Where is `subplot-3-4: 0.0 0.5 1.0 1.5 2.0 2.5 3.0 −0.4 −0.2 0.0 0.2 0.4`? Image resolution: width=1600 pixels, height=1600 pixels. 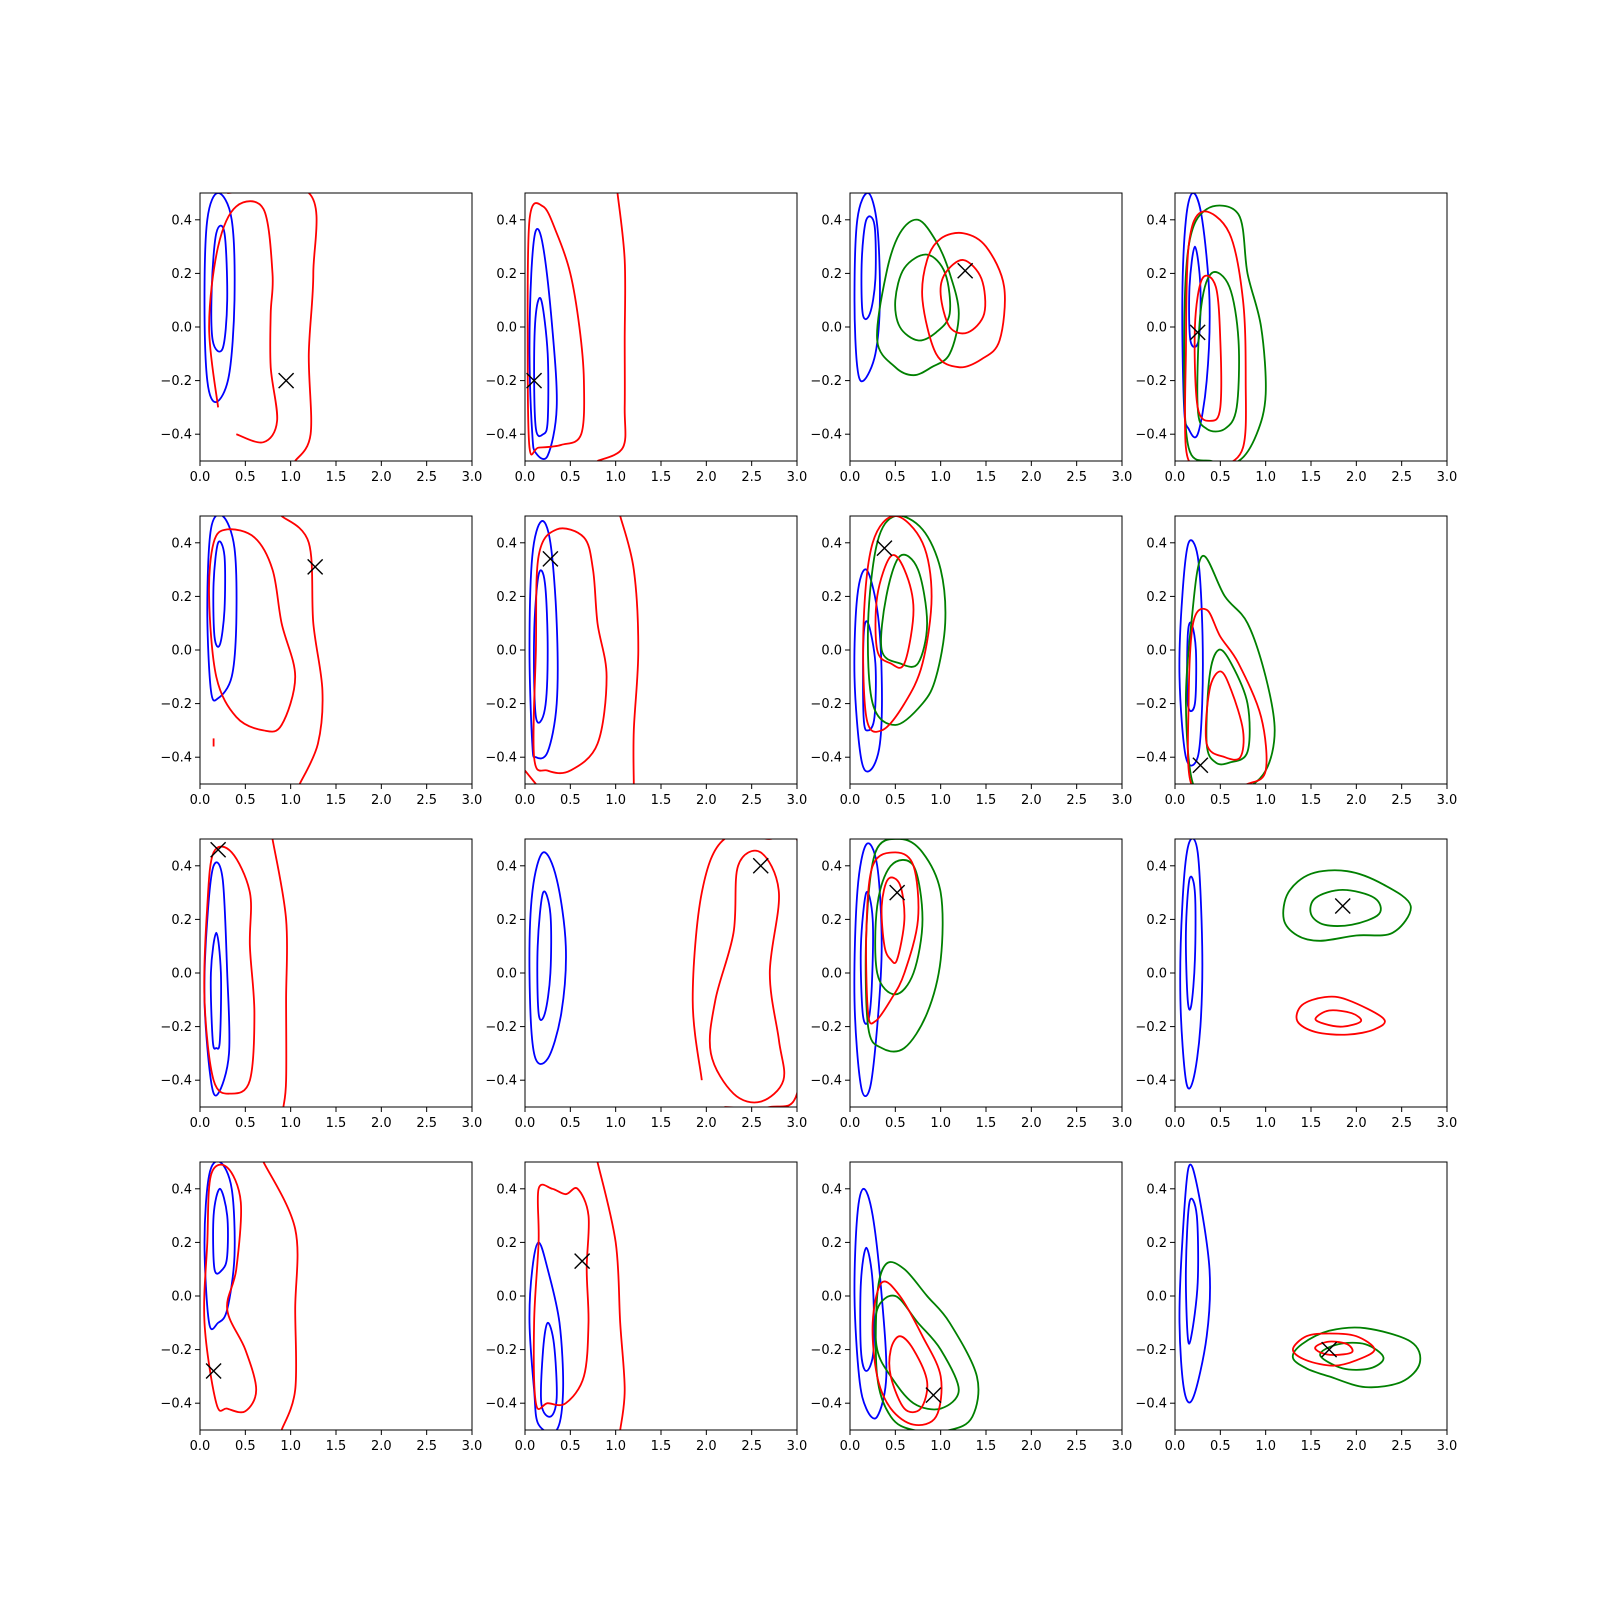
subplot-3-4: 0.0 0.5 1.0 1.5 2.0 2.5 3.0 −0.4 −0.2 0.0 0.2 0.4 is located at coordinates (1296, 984).